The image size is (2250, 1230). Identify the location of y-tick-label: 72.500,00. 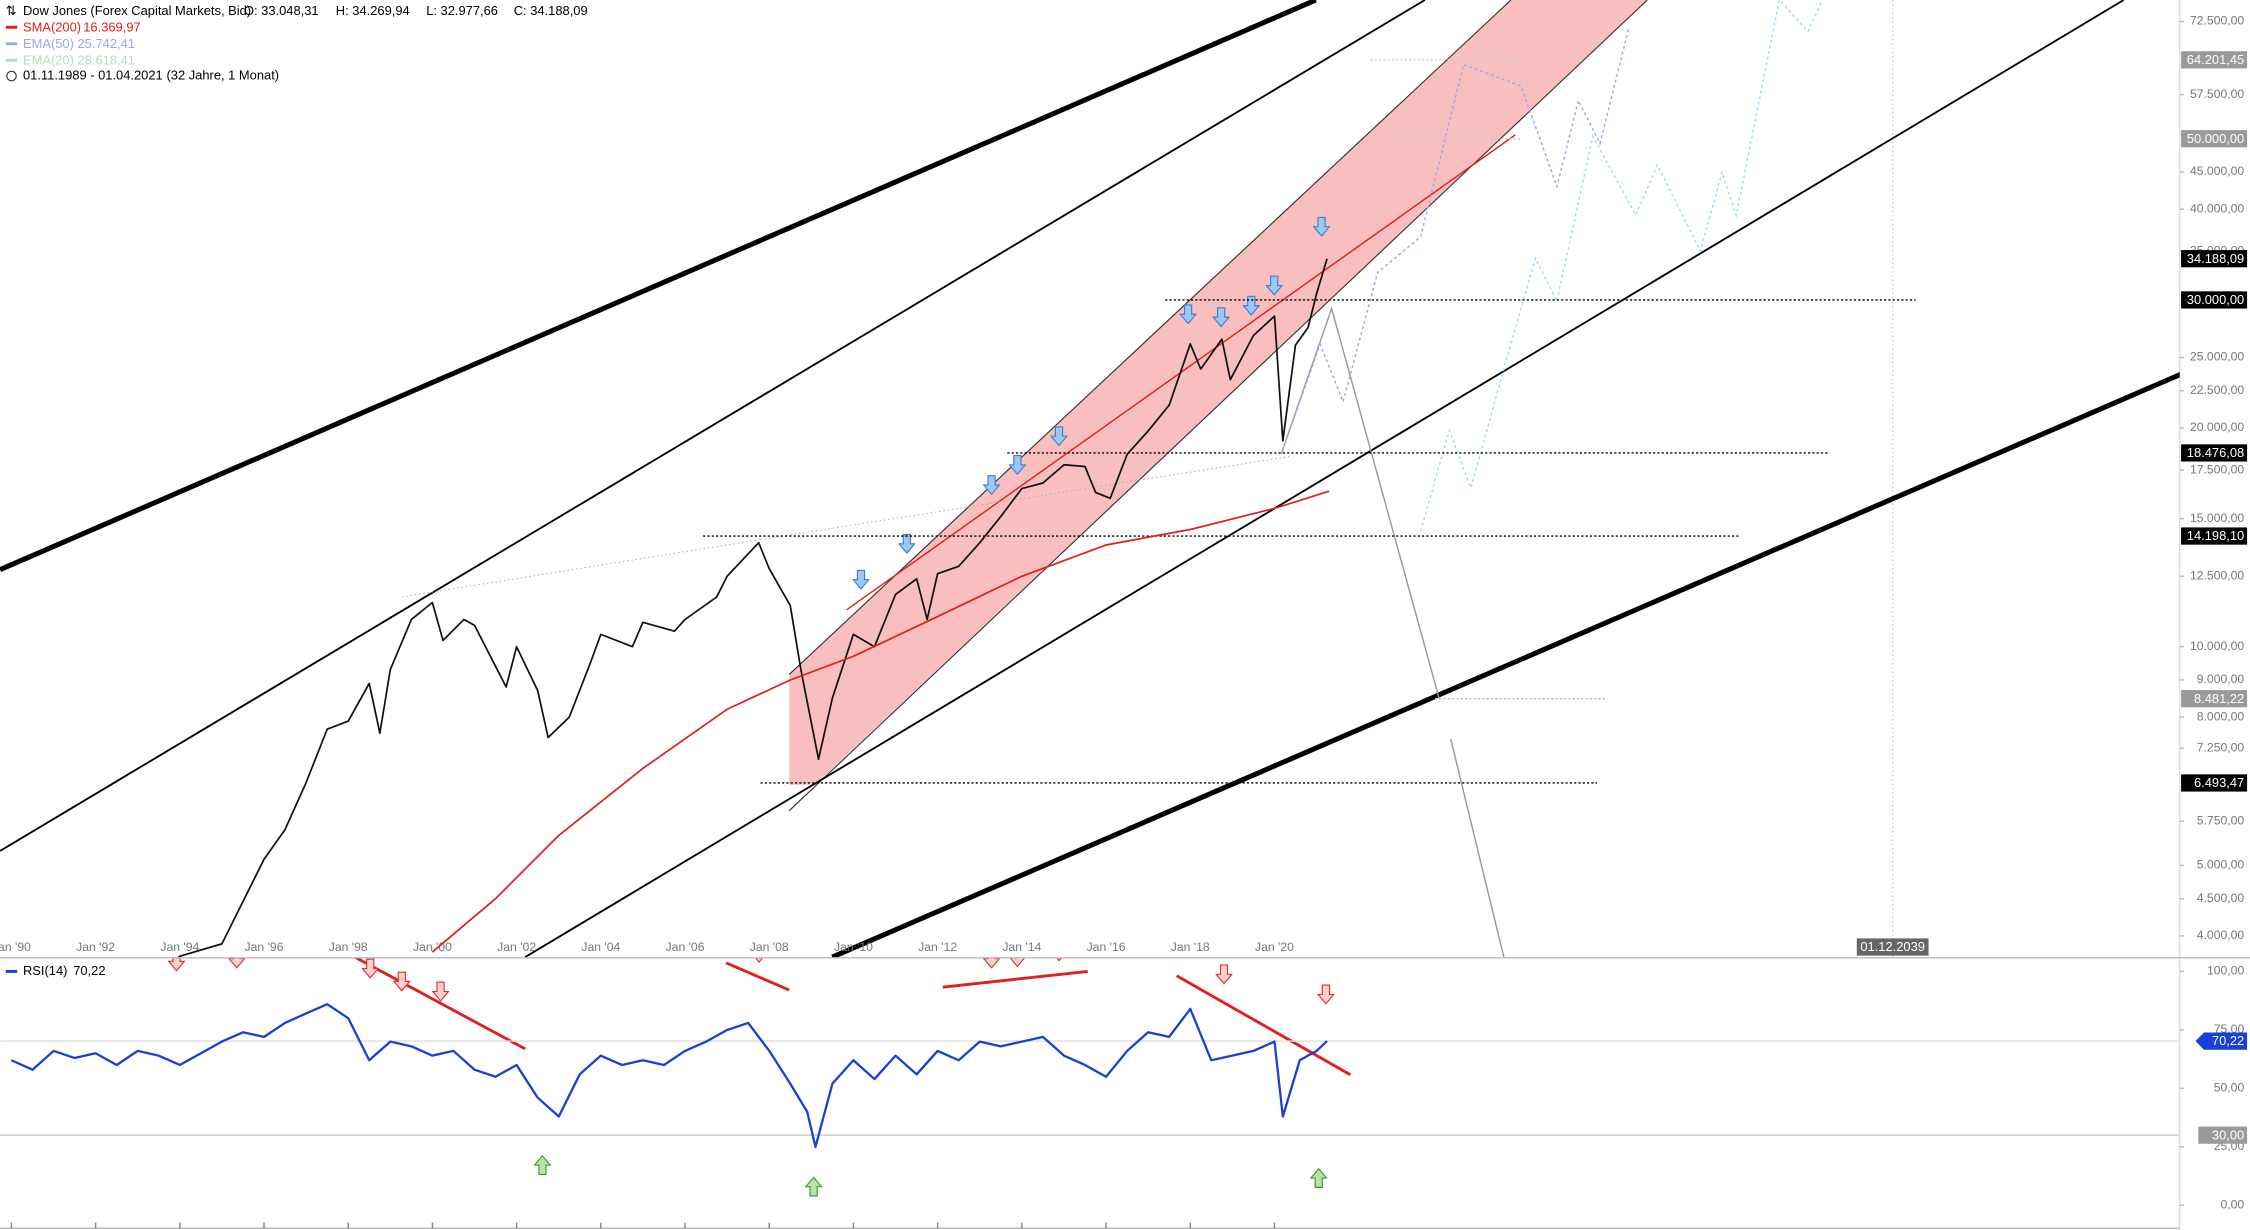
(2217, 21).